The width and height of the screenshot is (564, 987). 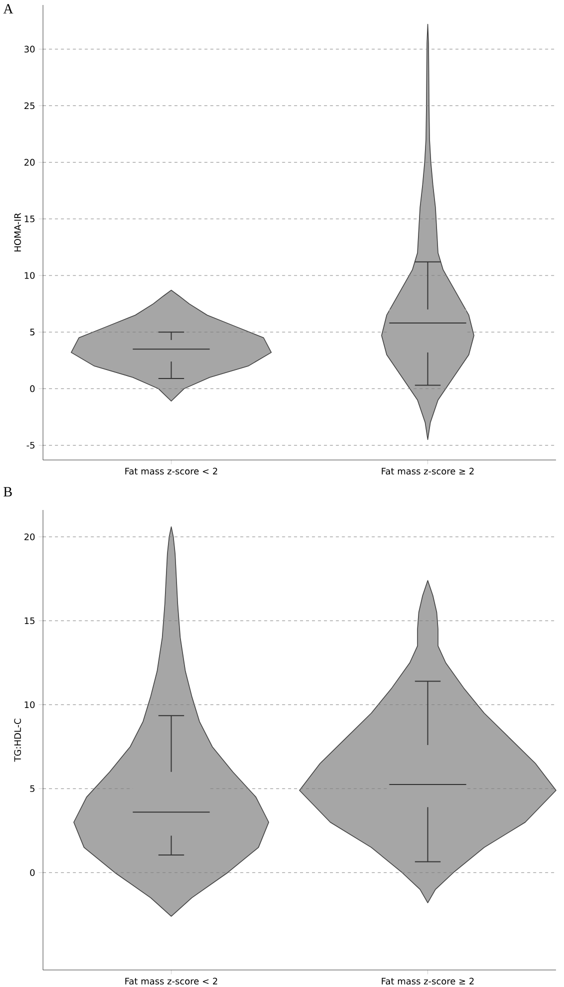 What do you see at coordinates (8, 9) in the screenshot?
I see `chart-title: A` at bounding box center [8, 9].